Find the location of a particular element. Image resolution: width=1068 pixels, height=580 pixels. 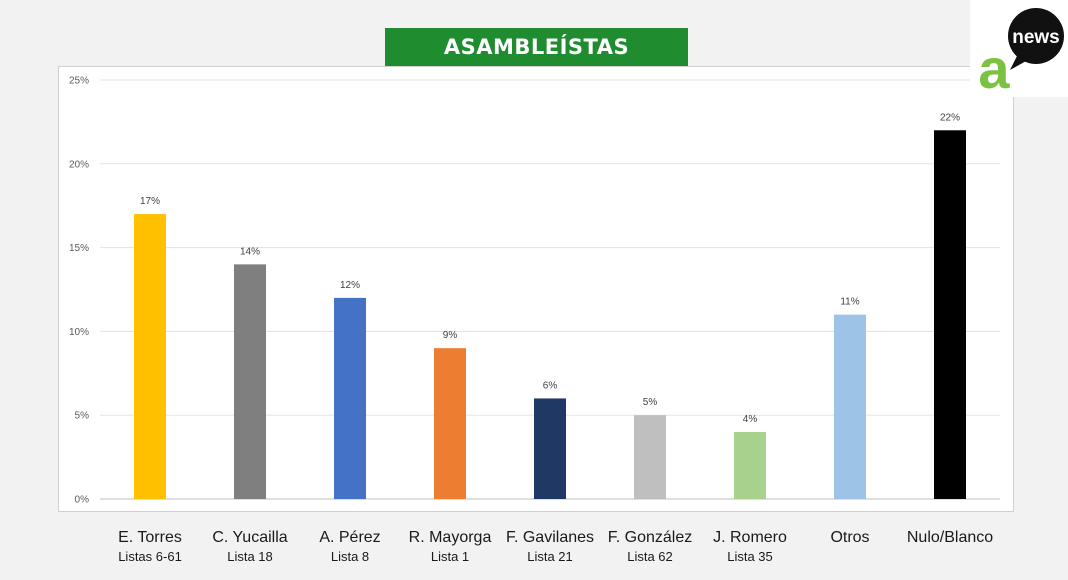

logo-bubble-tail is located at coordinates (1019, 62).